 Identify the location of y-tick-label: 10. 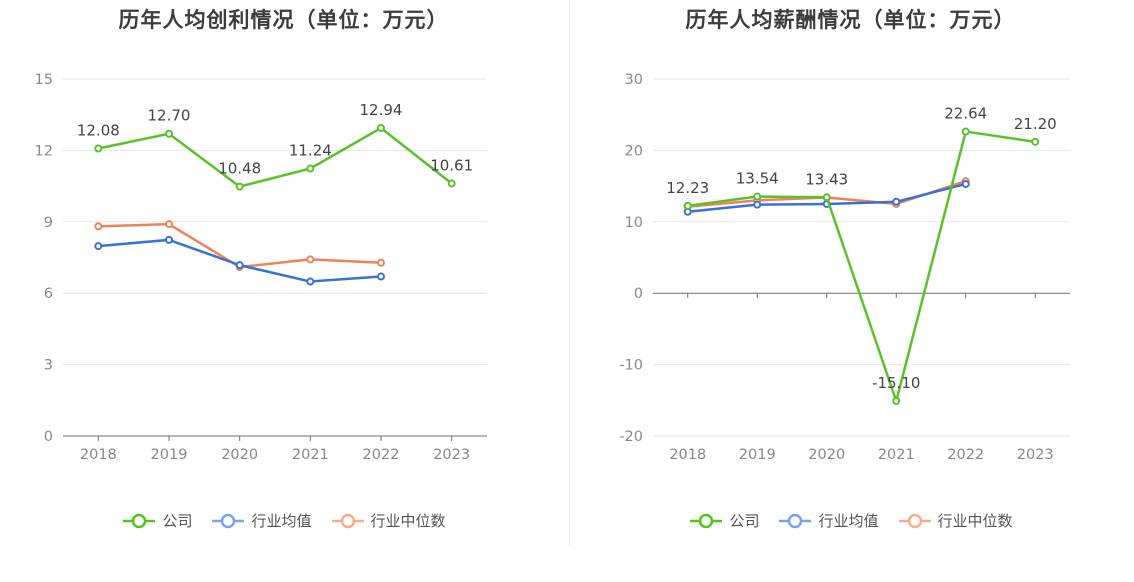
(634, 223).